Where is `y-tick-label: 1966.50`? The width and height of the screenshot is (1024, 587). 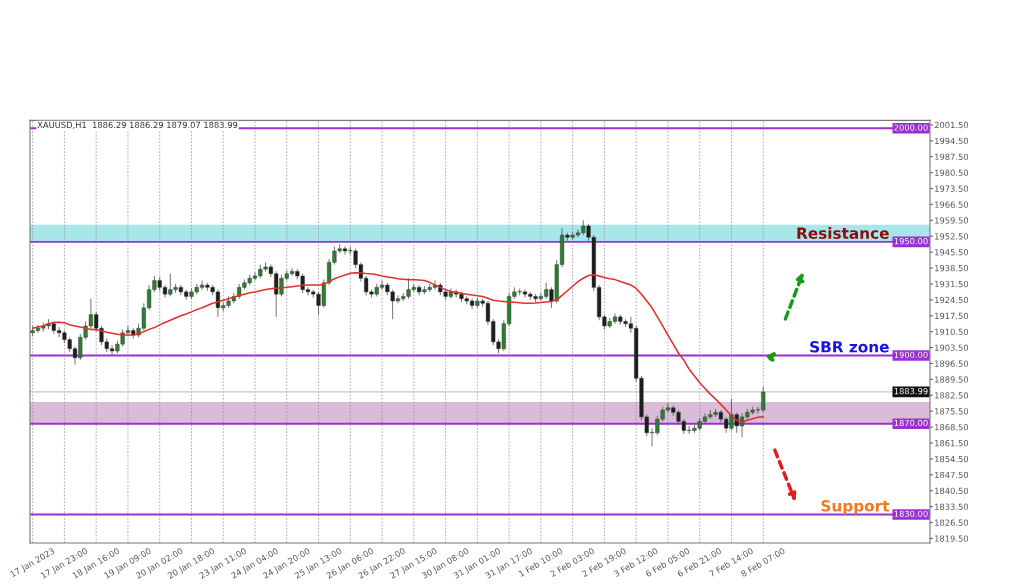
y-tick-label: 1966.50 is located at coordinates (952, 204).